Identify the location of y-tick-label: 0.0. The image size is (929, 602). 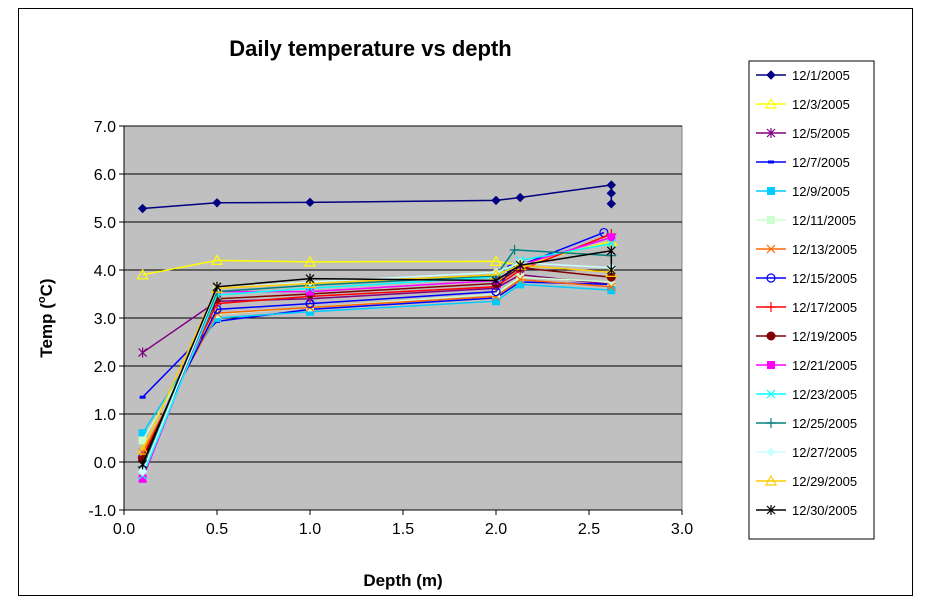
(105, 463).